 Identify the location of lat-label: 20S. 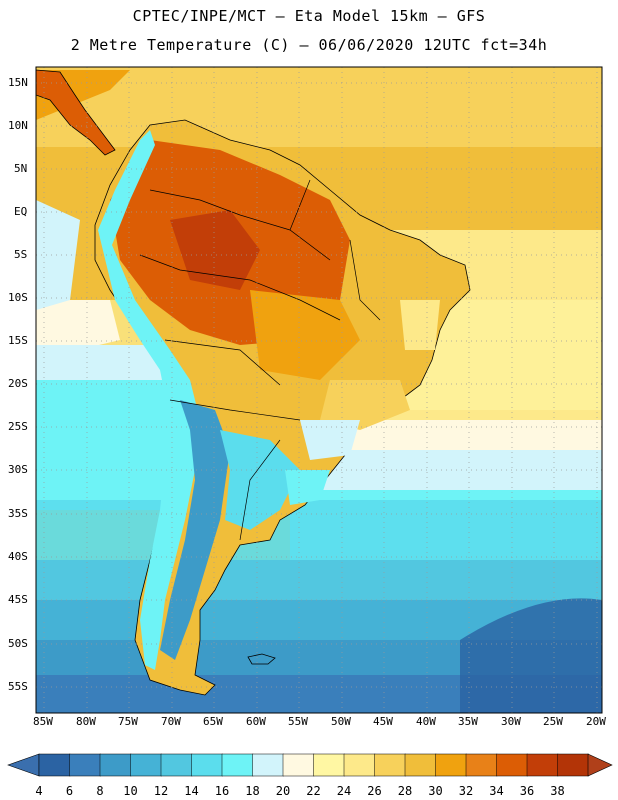
(18, 383).